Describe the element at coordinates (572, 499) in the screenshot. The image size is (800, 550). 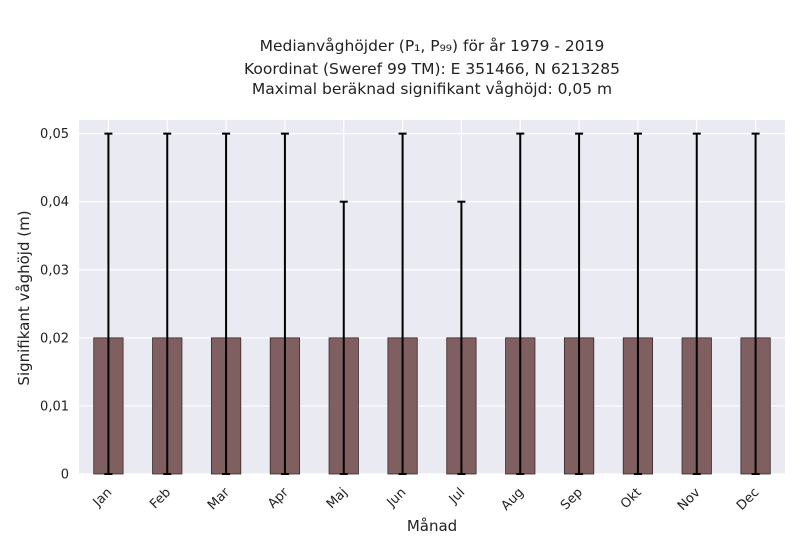
I see `x-tick-label: Sep` at that location.